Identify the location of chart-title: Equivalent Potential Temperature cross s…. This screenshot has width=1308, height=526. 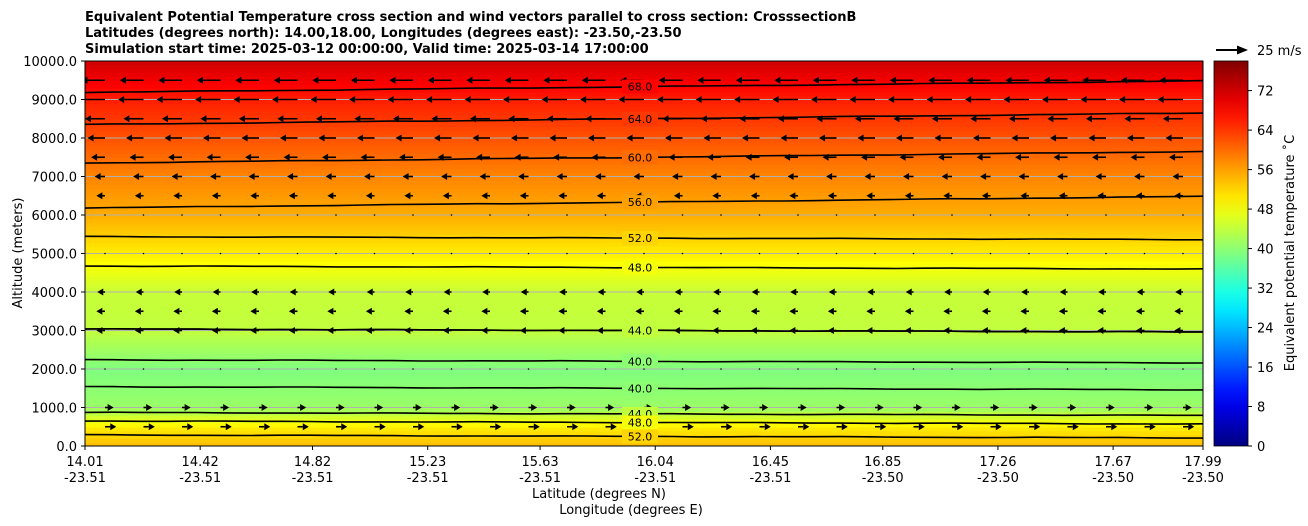
(470, 33).